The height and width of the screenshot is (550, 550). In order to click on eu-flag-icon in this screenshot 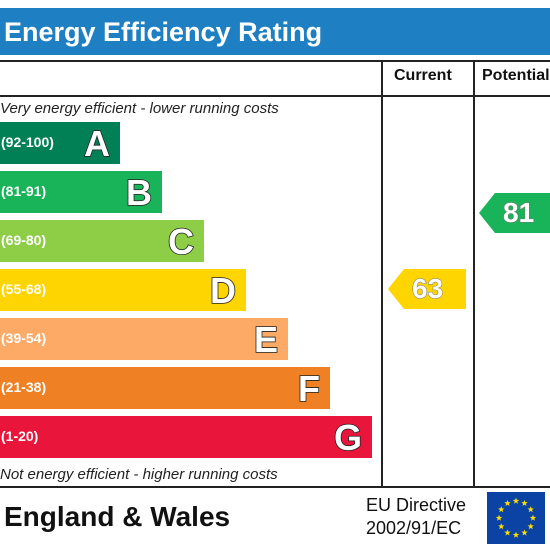, I will do `click(516, 518)`.